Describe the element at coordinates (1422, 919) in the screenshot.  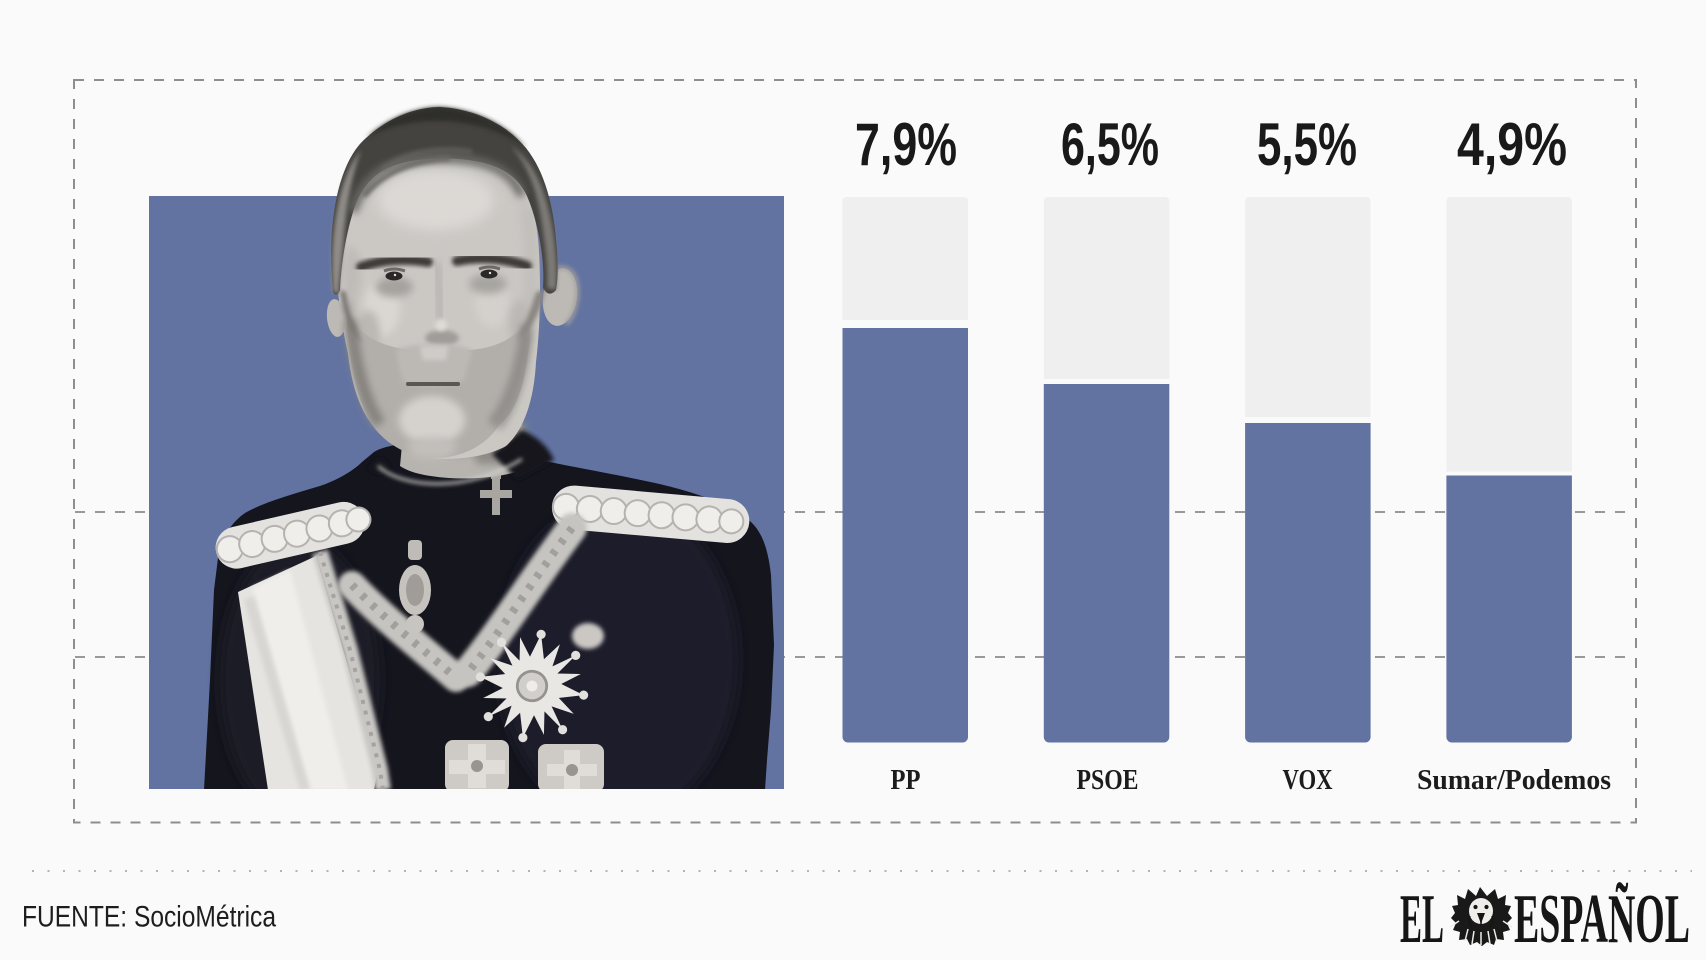
I see `svg-text: EL` at that location.